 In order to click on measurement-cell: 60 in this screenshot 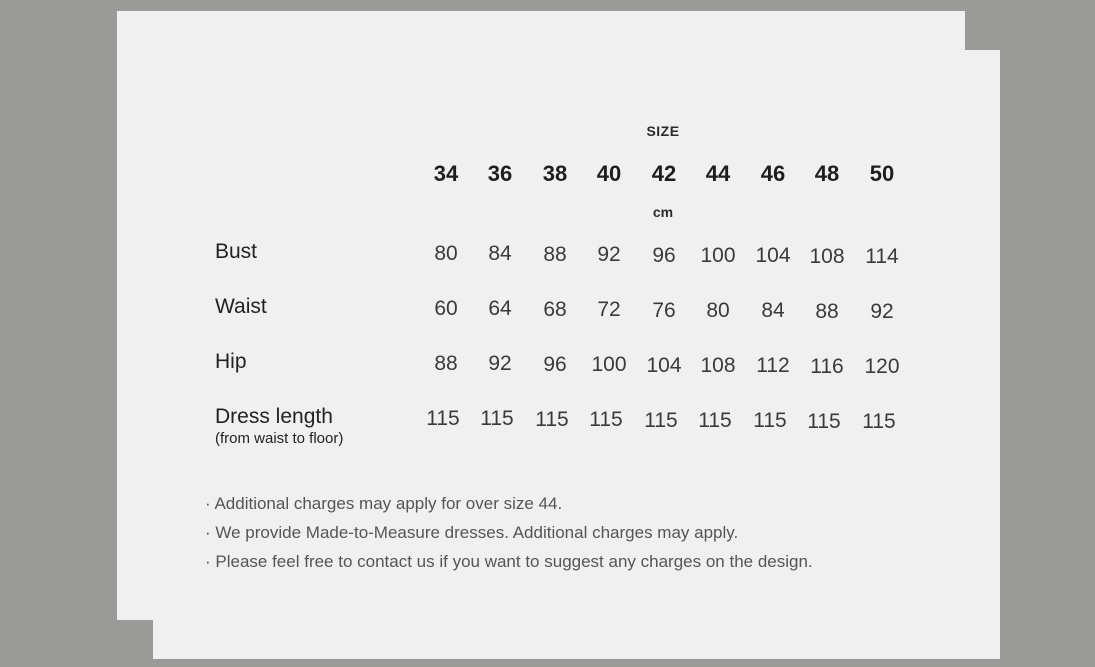, I will do `click(446, 308)`.